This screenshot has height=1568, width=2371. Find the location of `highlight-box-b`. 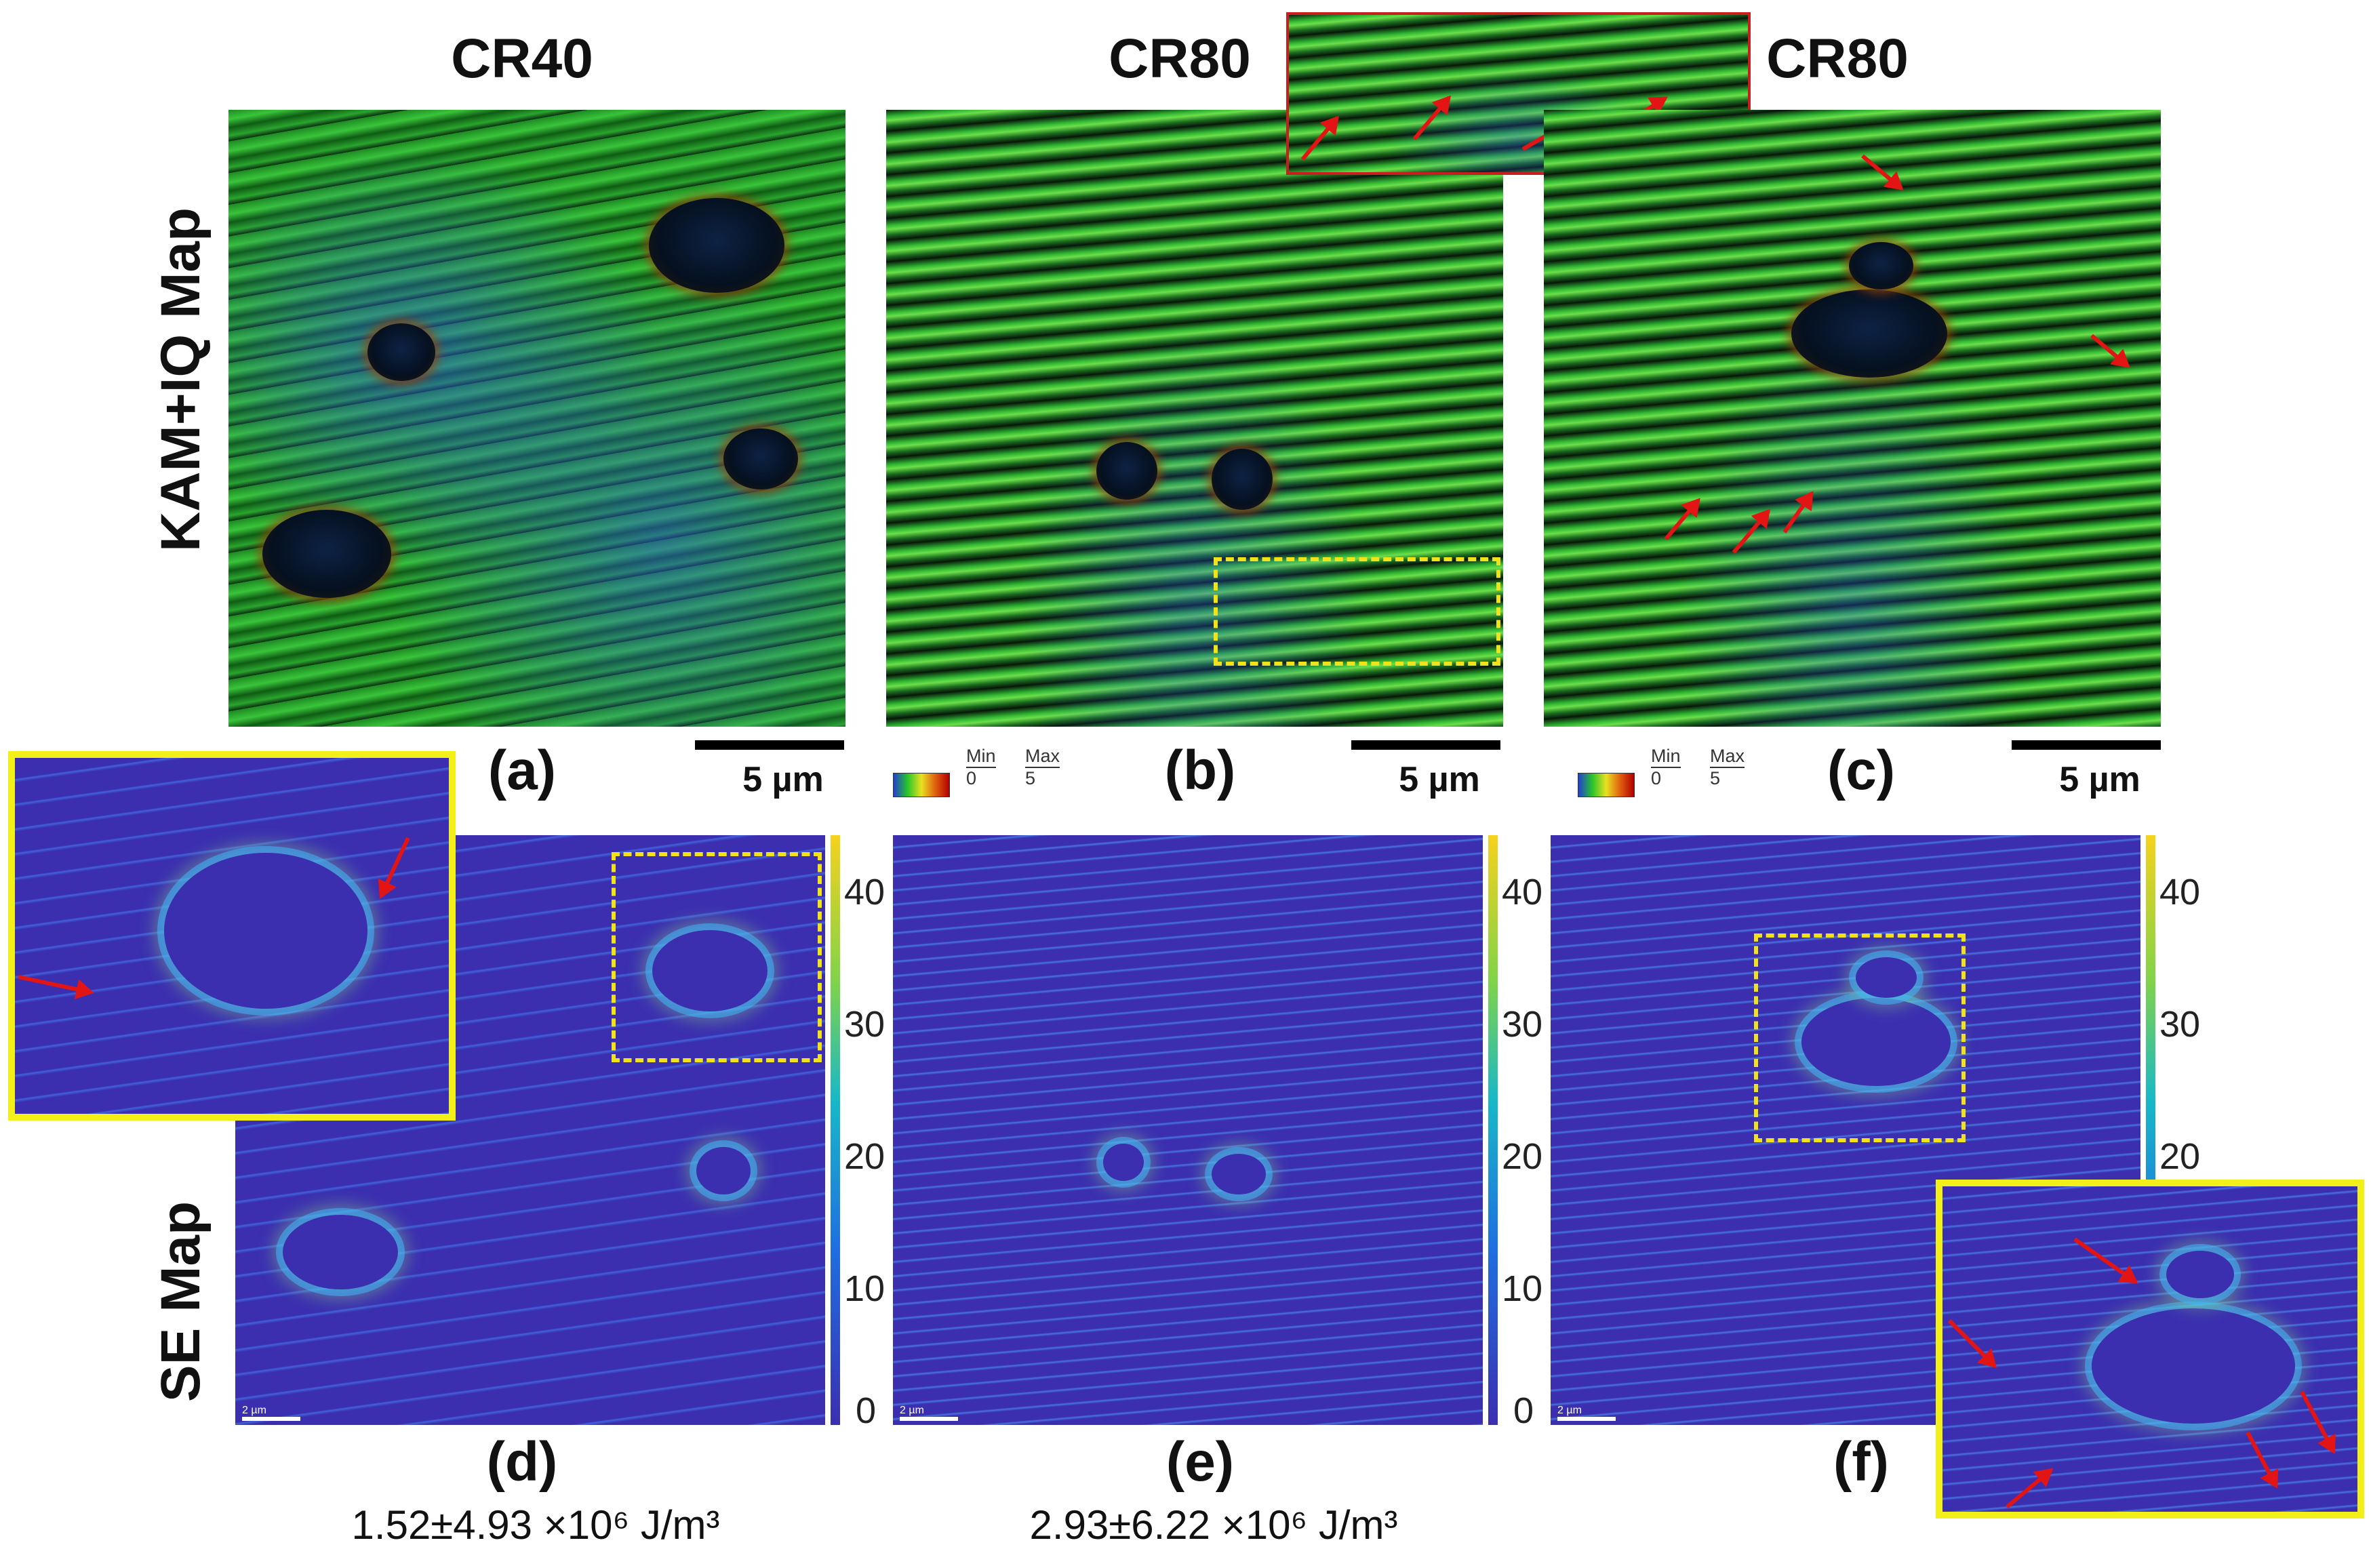

highlight-box-b is located at coordinates (1357, 612).